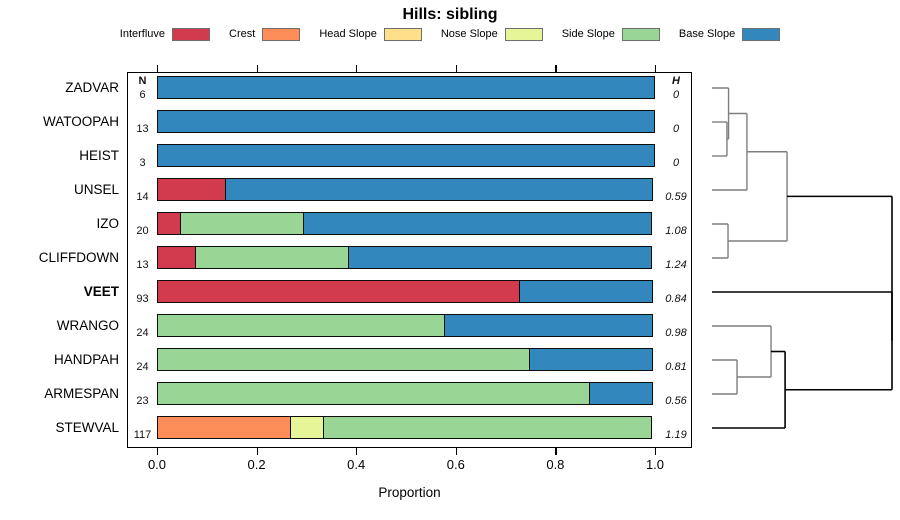 The height and width of the screenshot is (520, 900). What do you see at coordinates (157, 464) in the screenshot?
I see `x-tick-label: 0.0` at bounding box center [157, 464].